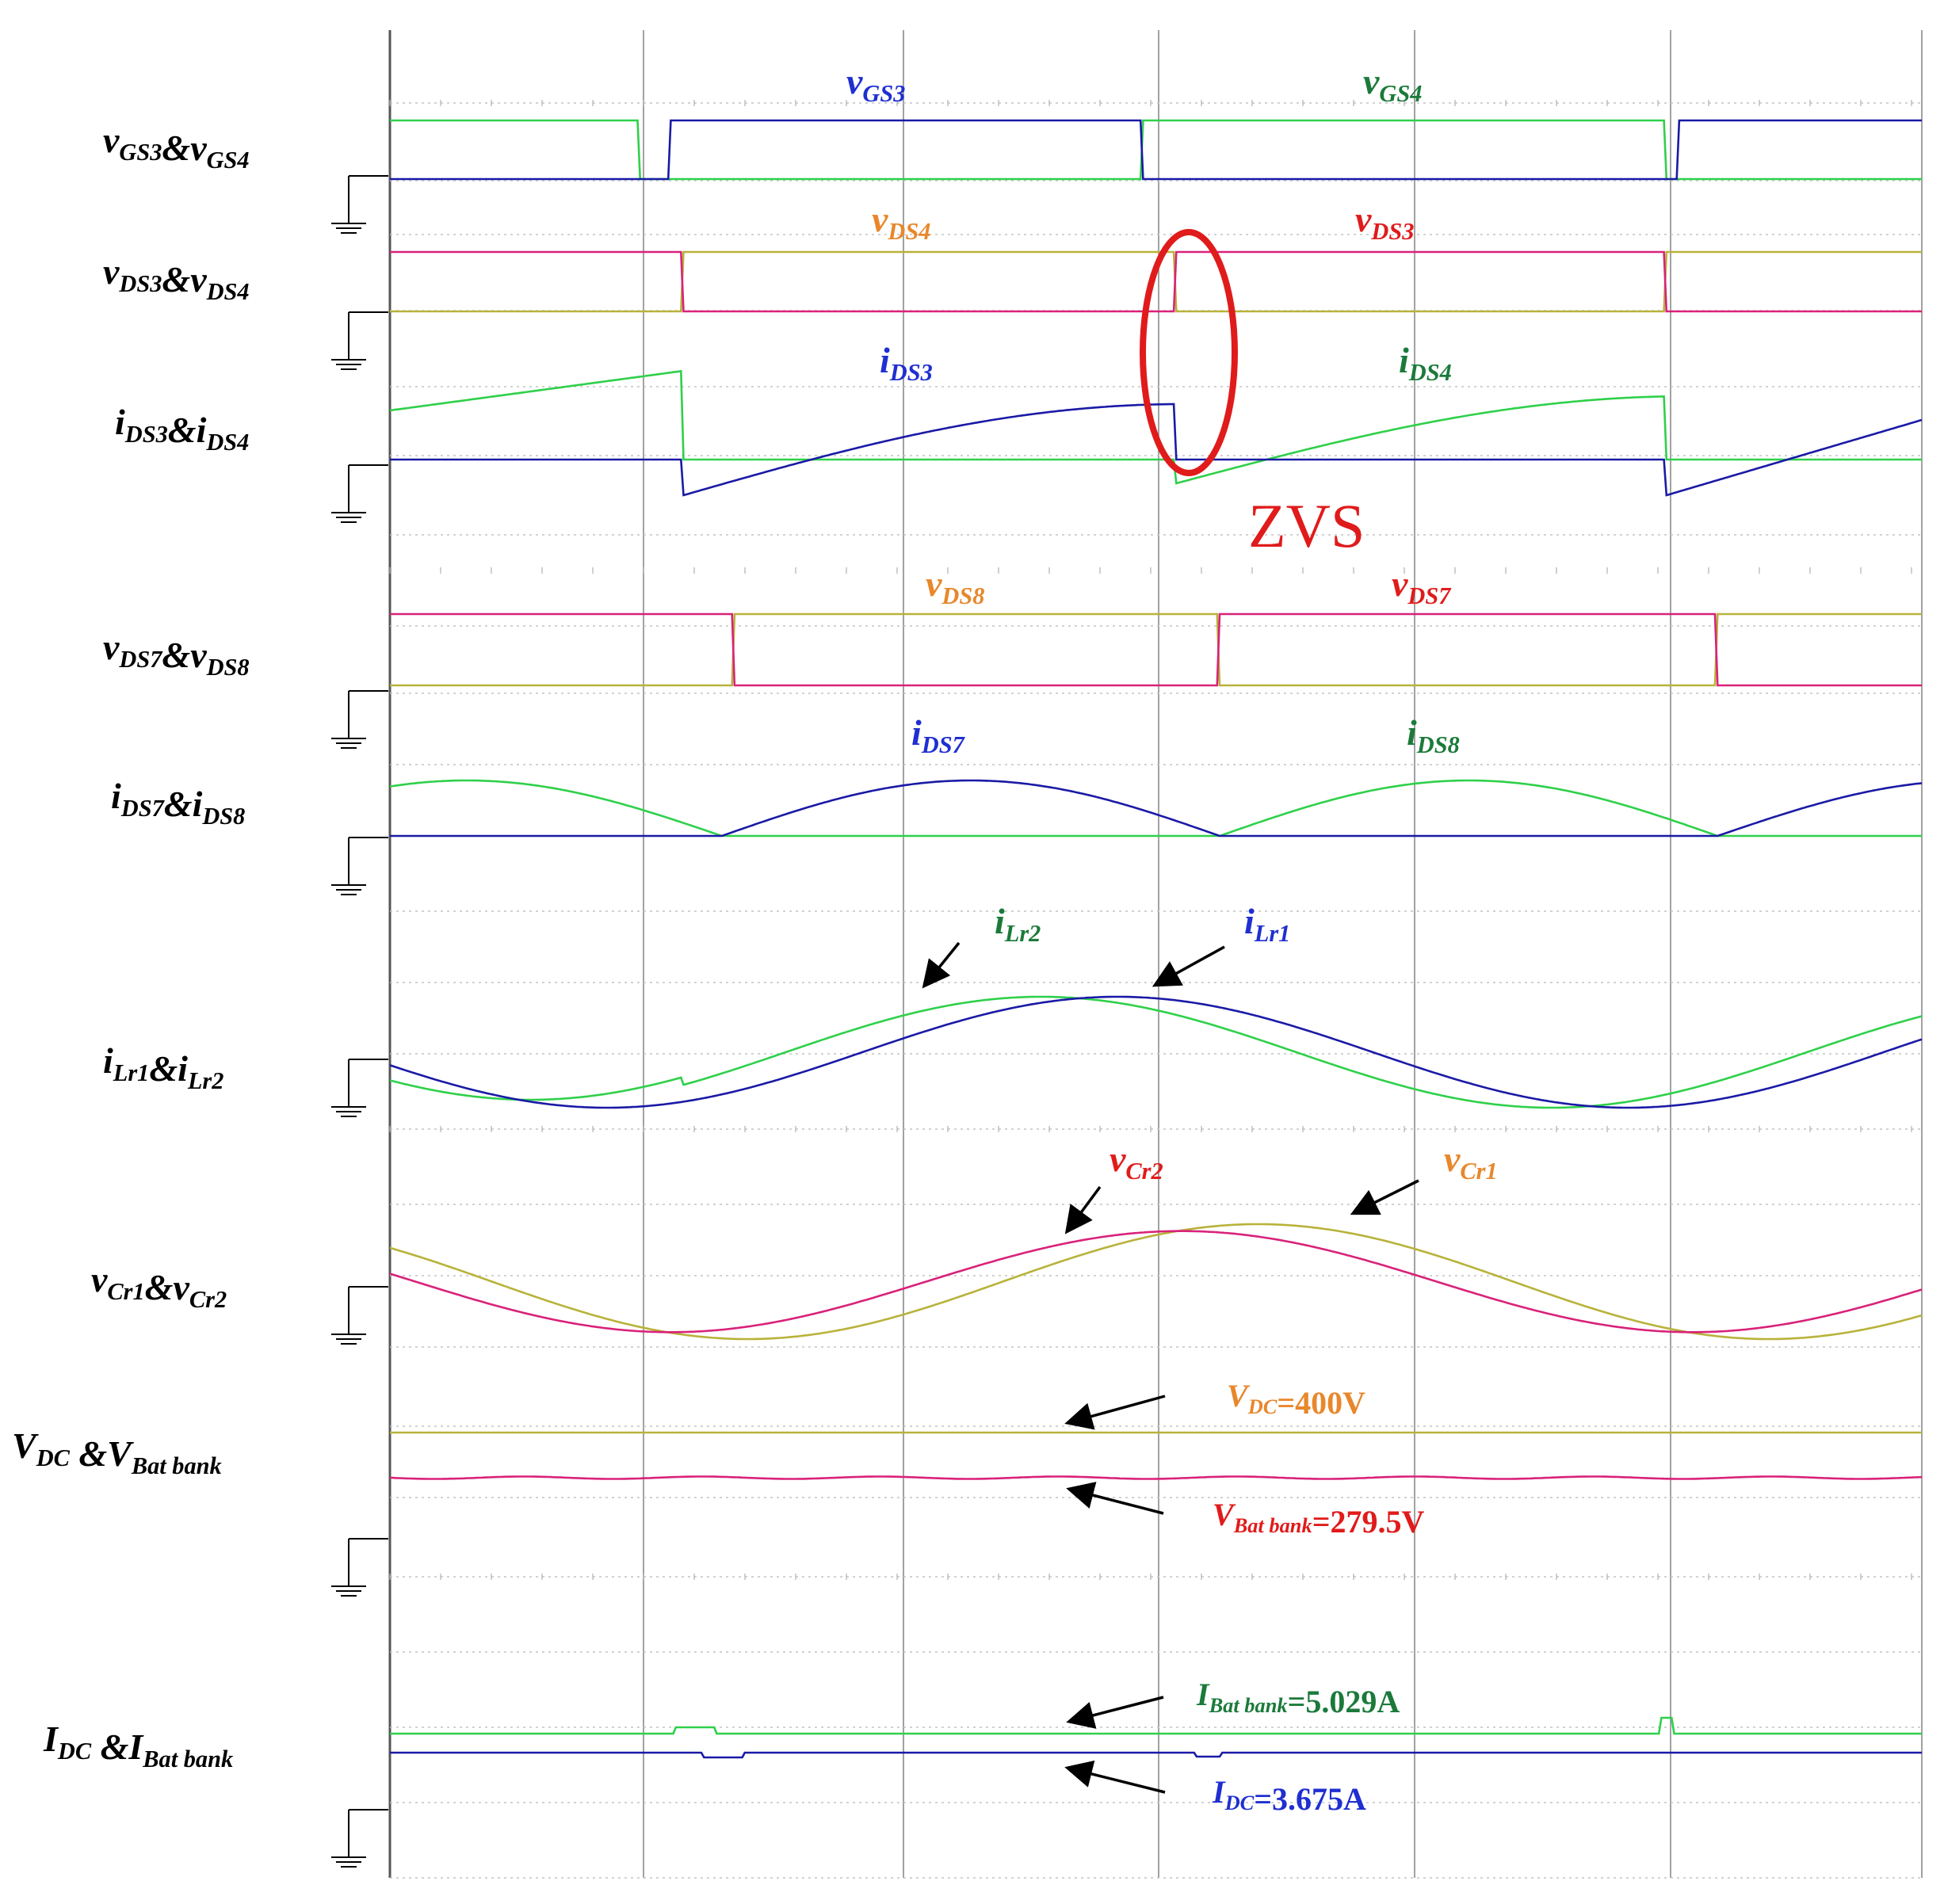 This screenshot has width=1944, height=1904. I want to click on trace-label: iLr1, so click(1267, 924).